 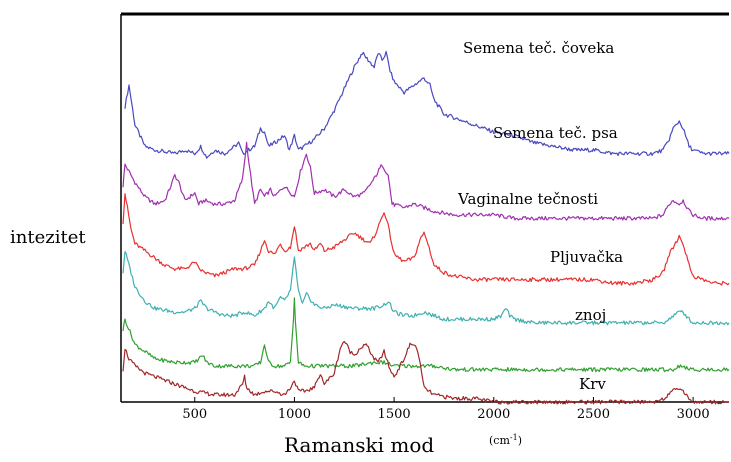 What do you see at coordinates (693, 414) in the screenshot?
I see `x-tick-label-3000: 3000` at bounding box center [693, 414].